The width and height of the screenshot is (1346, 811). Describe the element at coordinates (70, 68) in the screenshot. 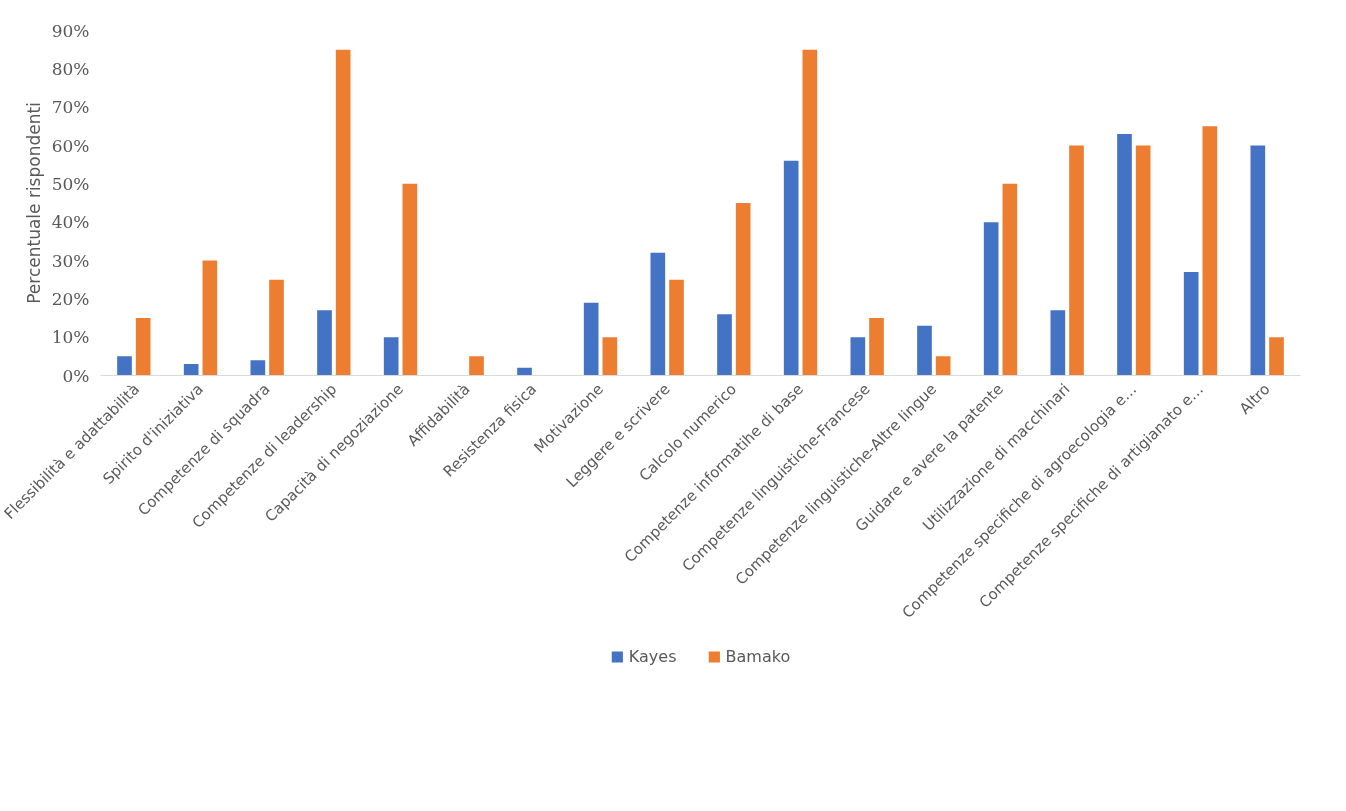

I see `y-tick-label: 80%` at that location.